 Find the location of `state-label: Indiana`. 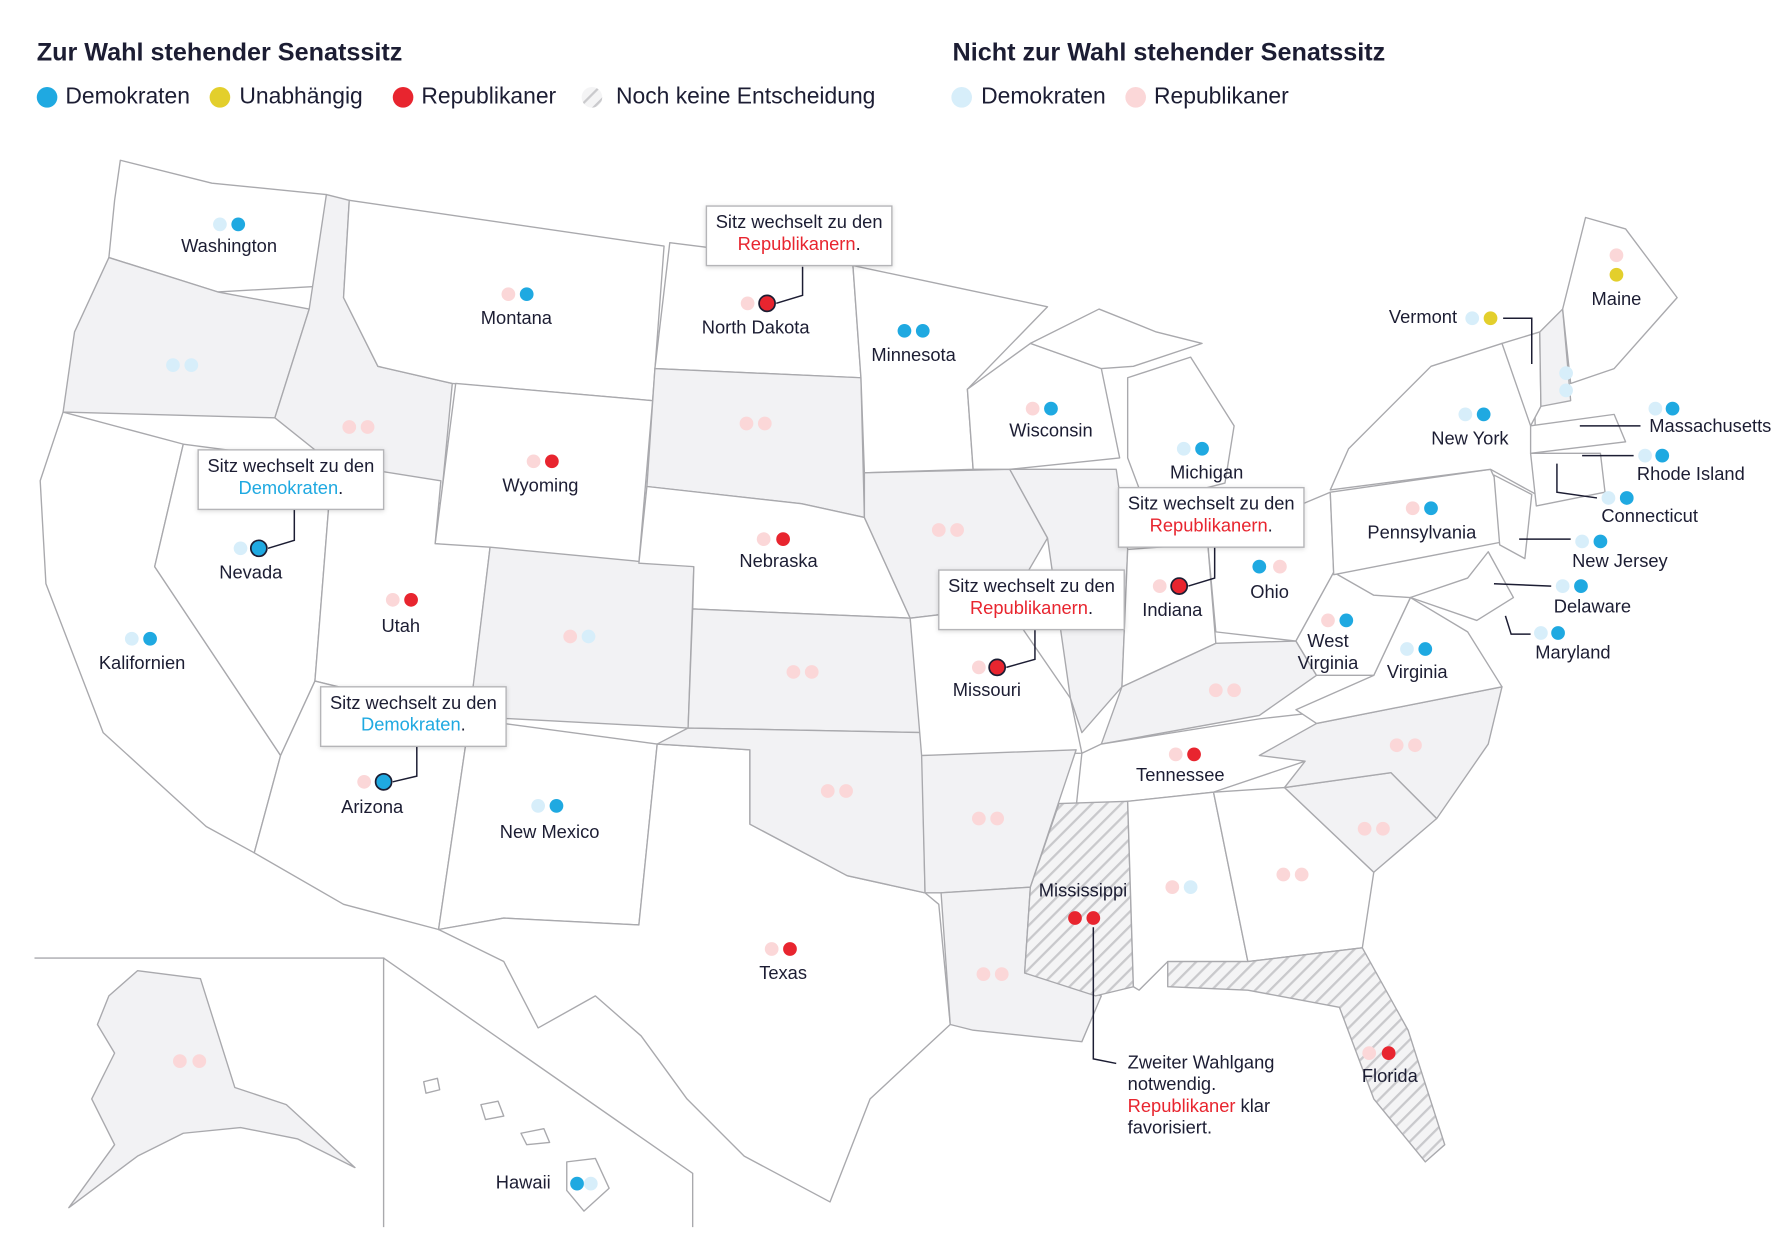

state-label: Indiana is located at coordinates (1172, 609).